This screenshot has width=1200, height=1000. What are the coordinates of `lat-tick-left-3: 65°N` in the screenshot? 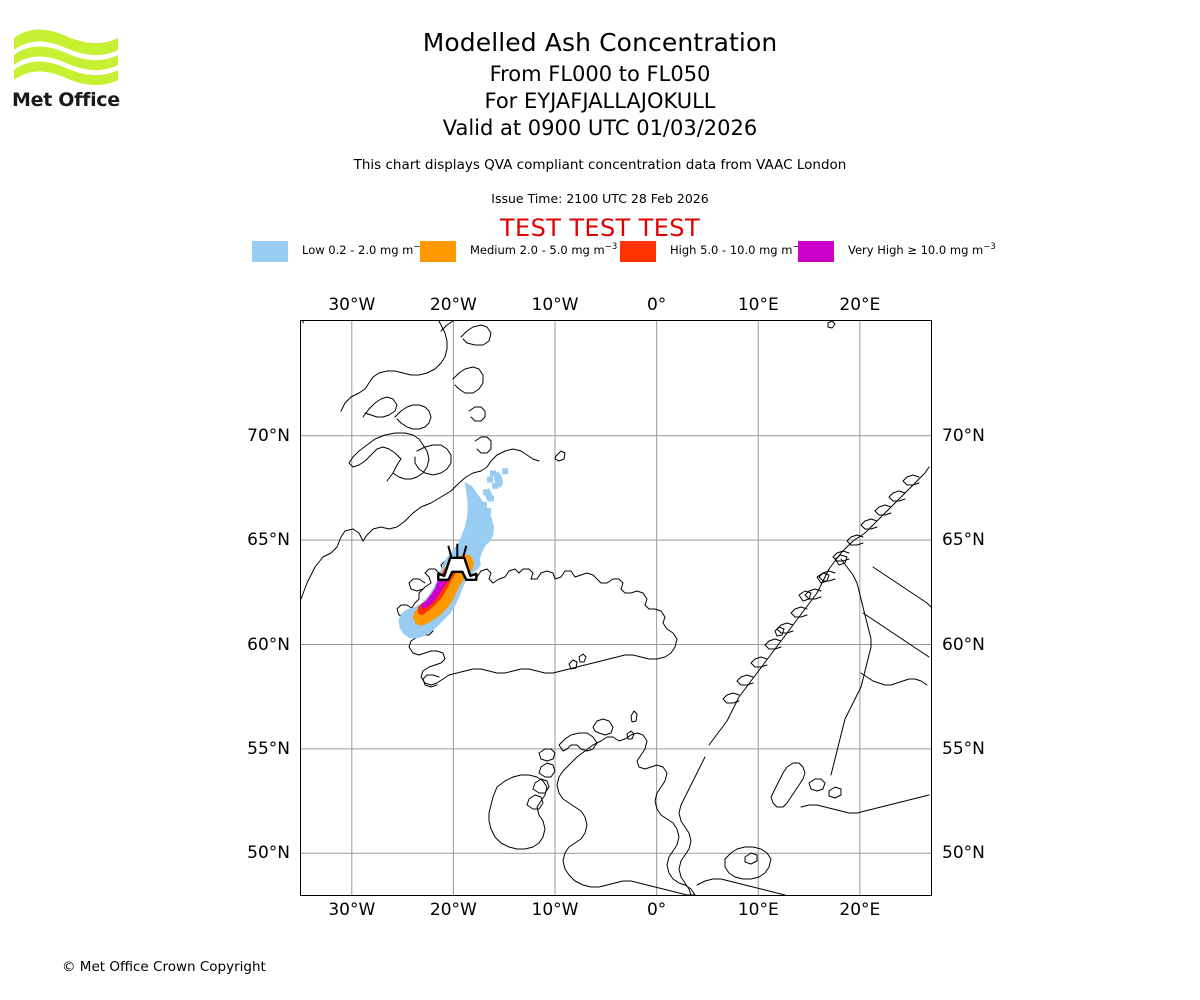 It's located at (268, 540).